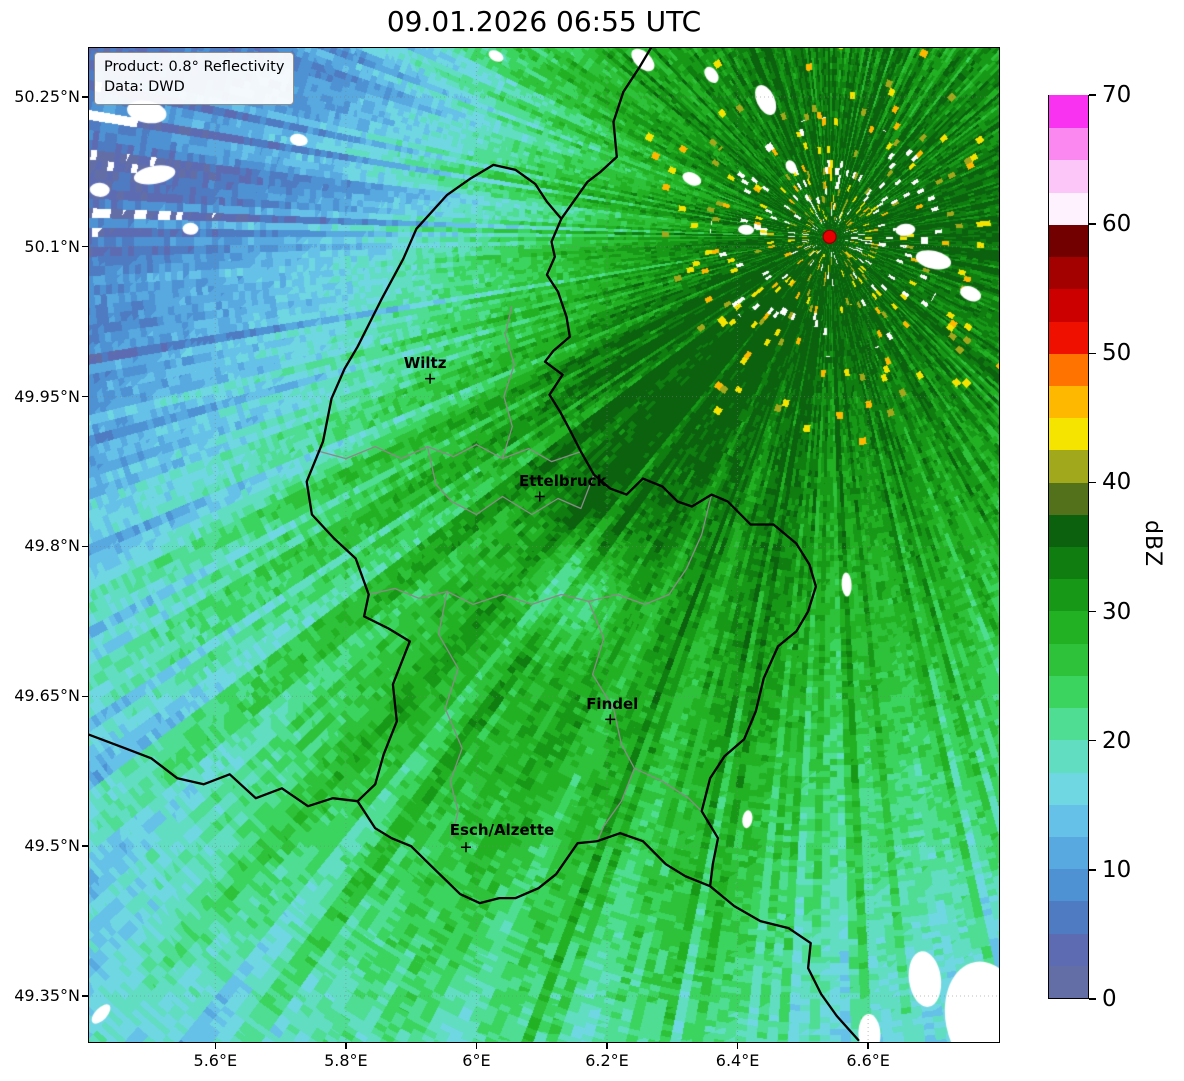 This screenshot has width=1184, height=1081. What do you see at coordinates (215, 1060) in the screenshot?
I see `x-tick-label: 5.6°E` at bounding box center [215, 1060].